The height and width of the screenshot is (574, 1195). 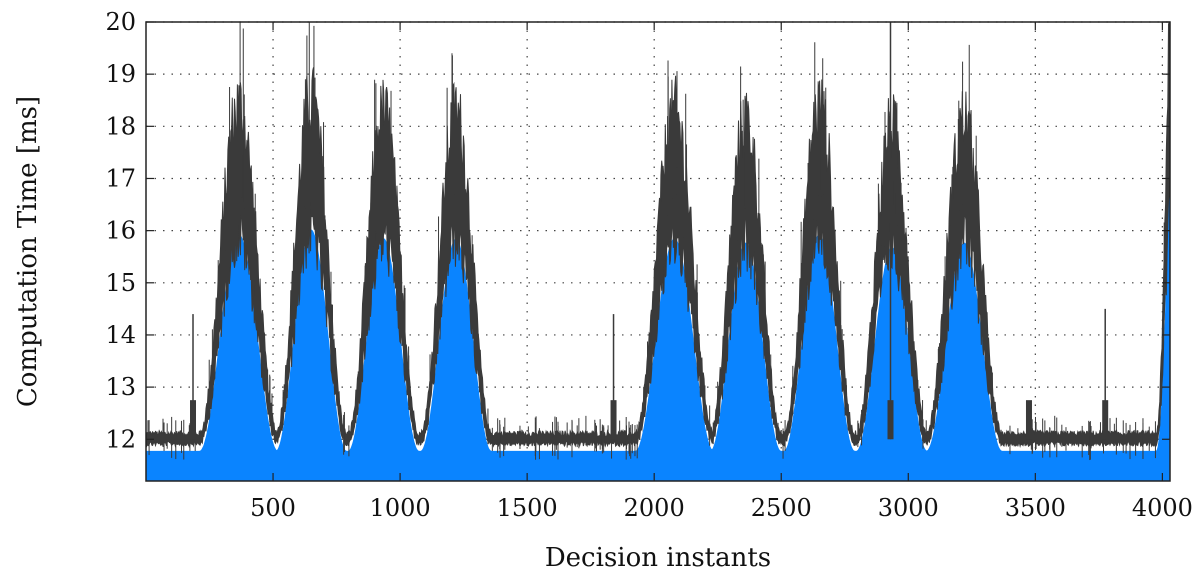 I want to click on y-tick-label: 18, so click(x=120, y=126).